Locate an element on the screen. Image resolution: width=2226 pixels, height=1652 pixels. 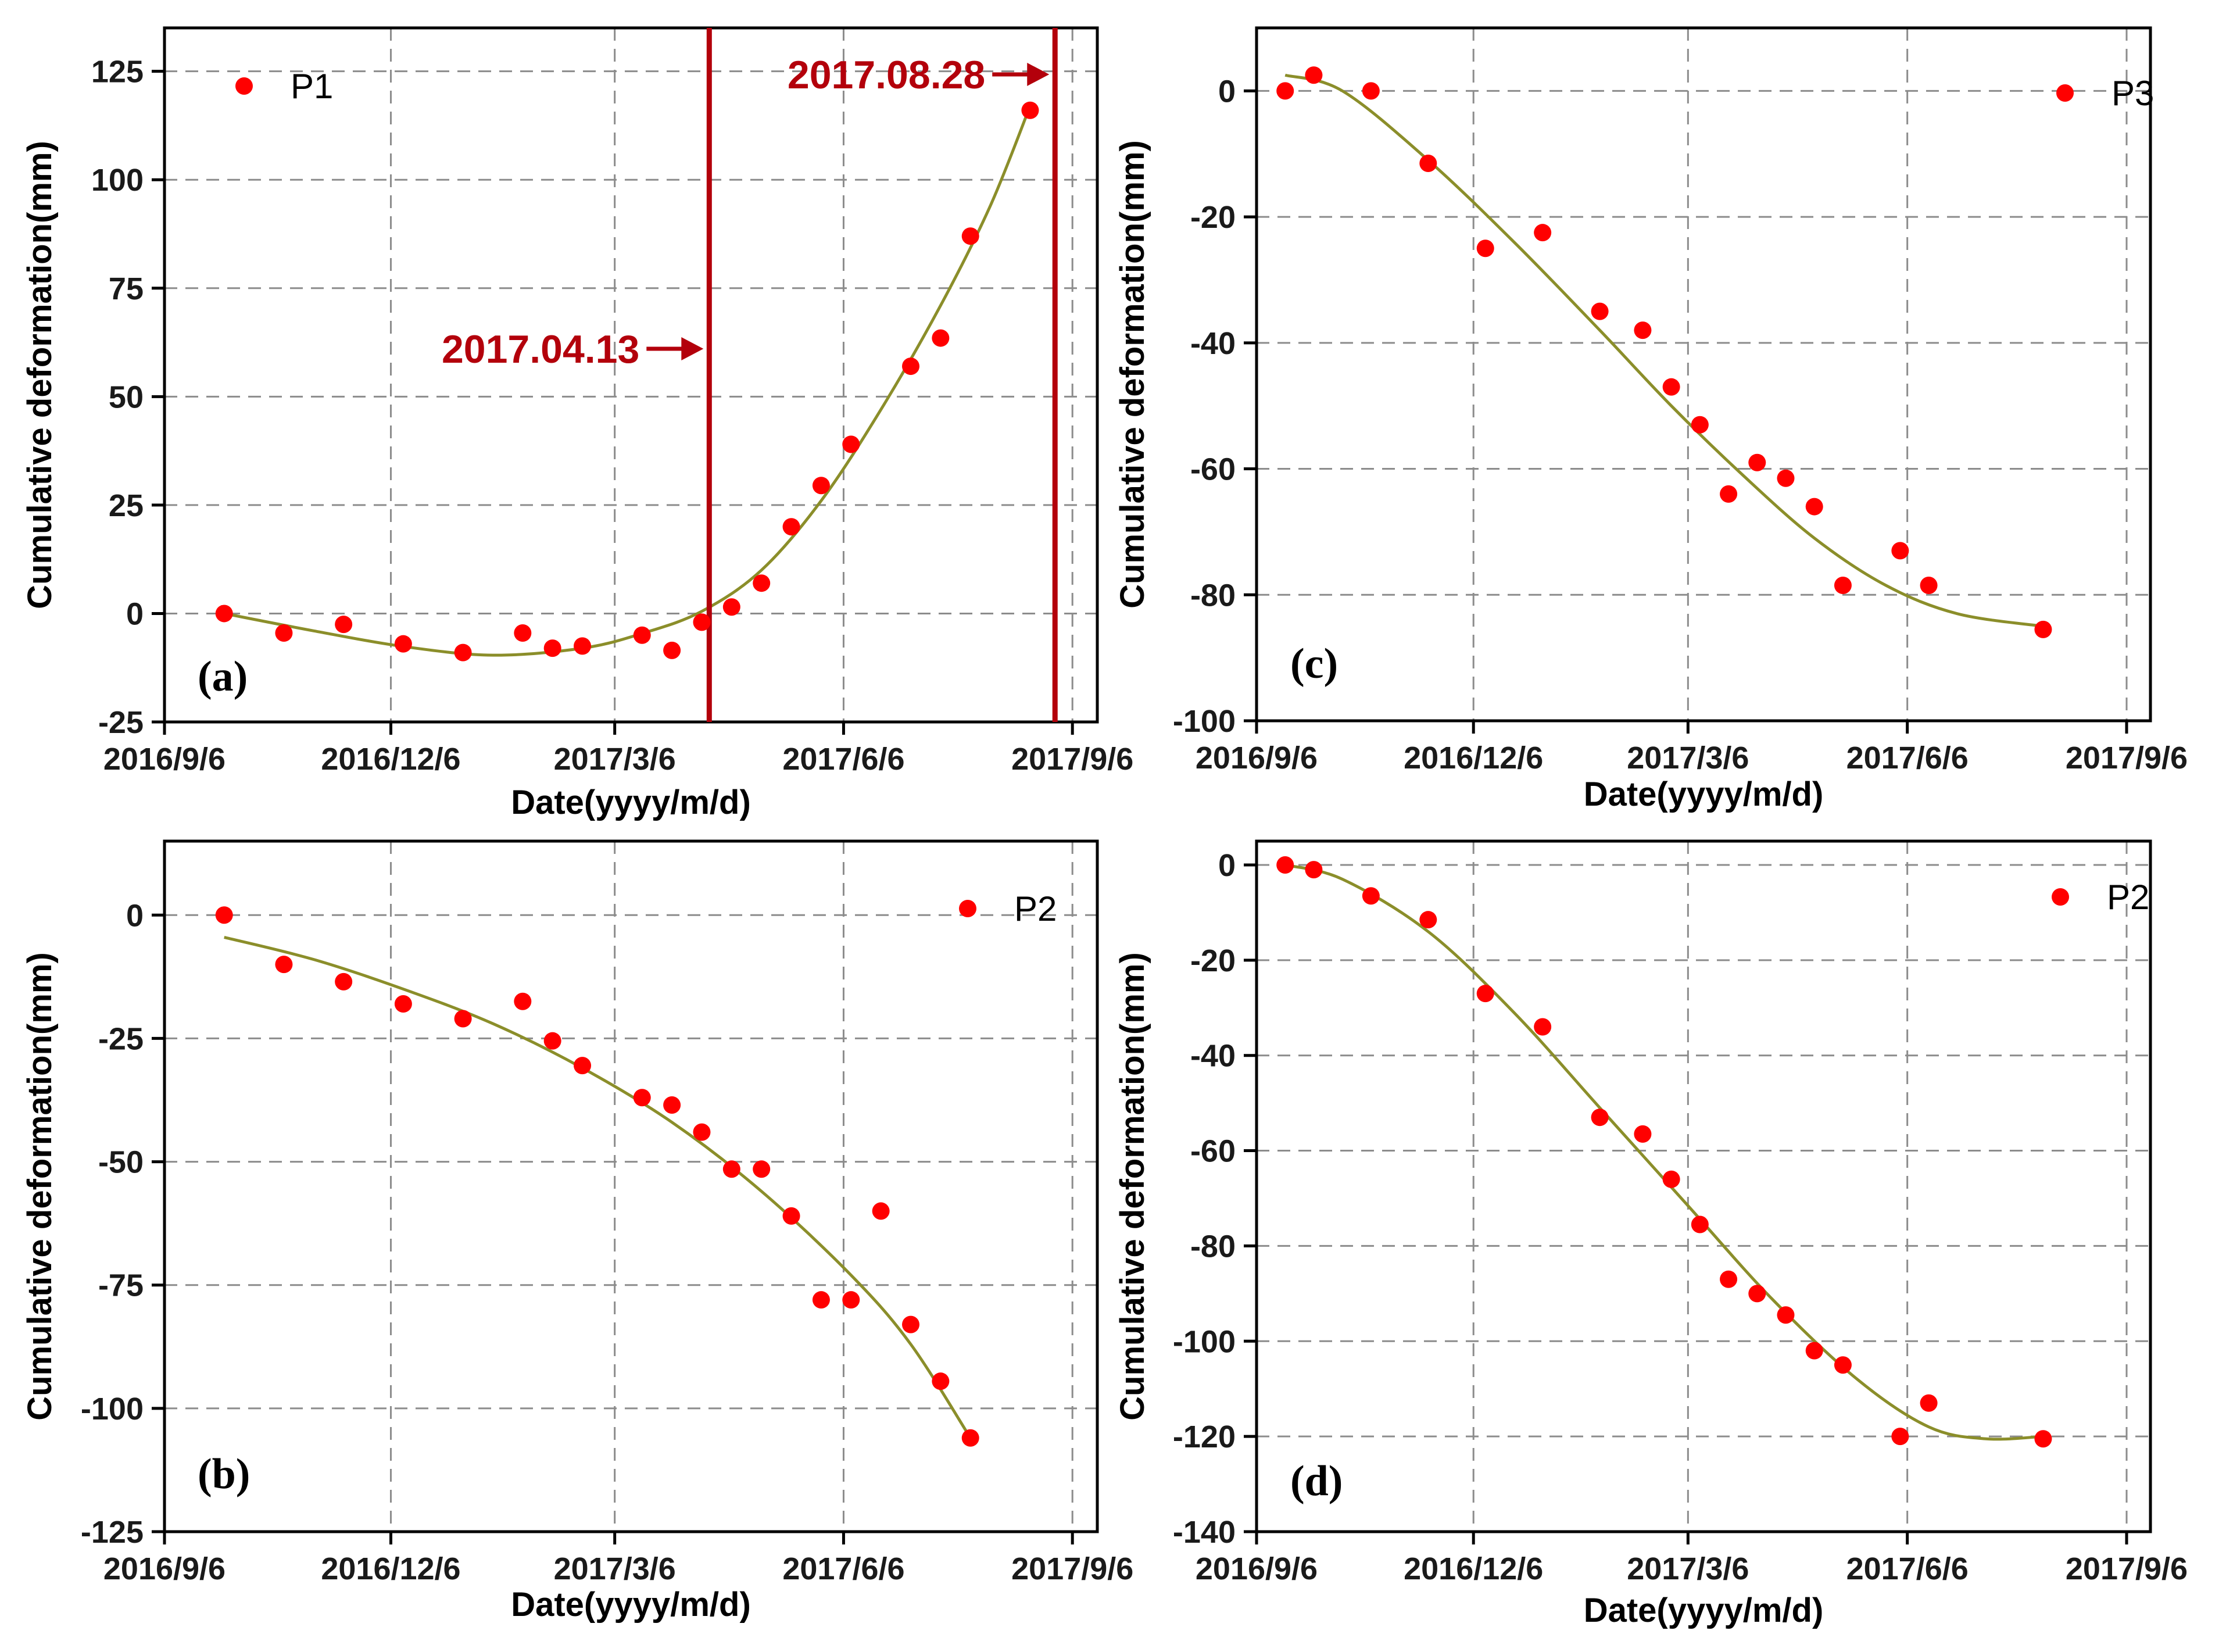
legend-label: P1 is located at coordinates (312, 86).